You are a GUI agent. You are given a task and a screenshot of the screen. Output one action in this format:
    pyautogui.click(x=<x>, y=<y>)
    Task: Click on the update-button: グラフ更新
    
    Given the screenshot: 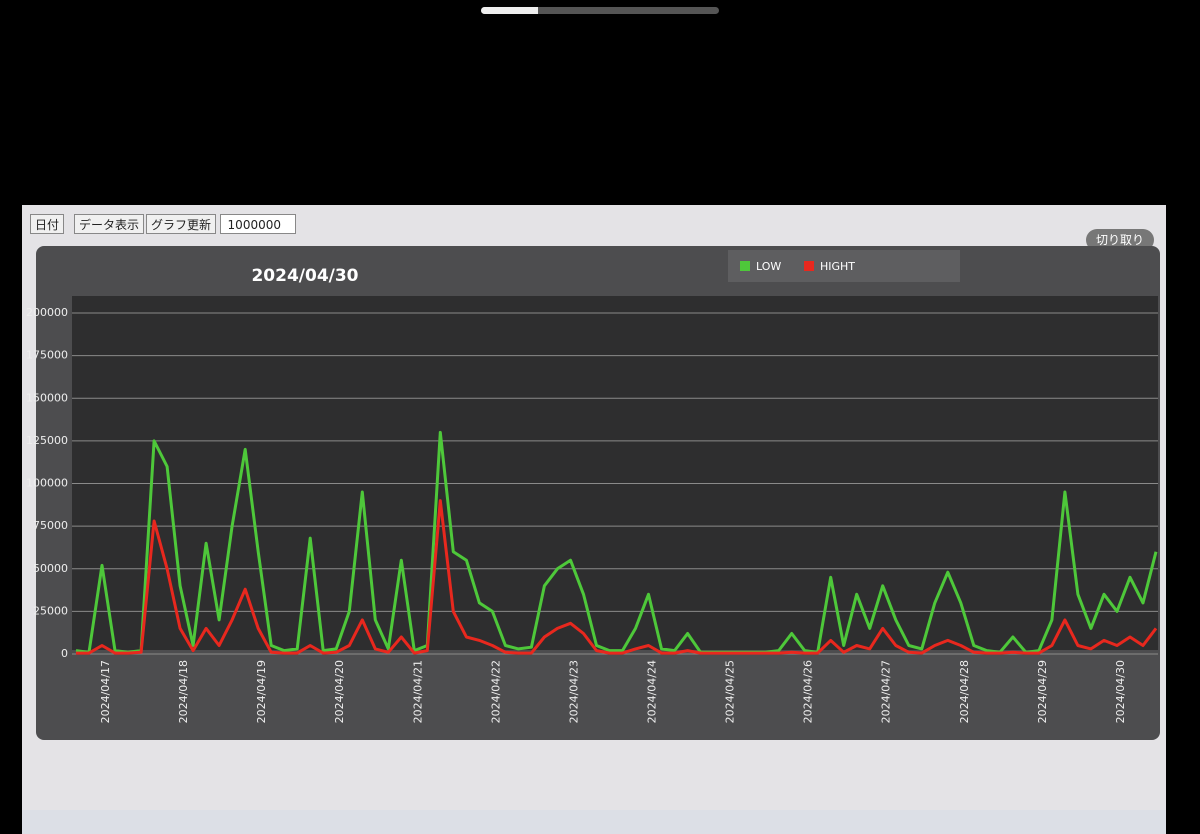 What is the action you would take?
    pyautogui.click(x=181, y=224)
    